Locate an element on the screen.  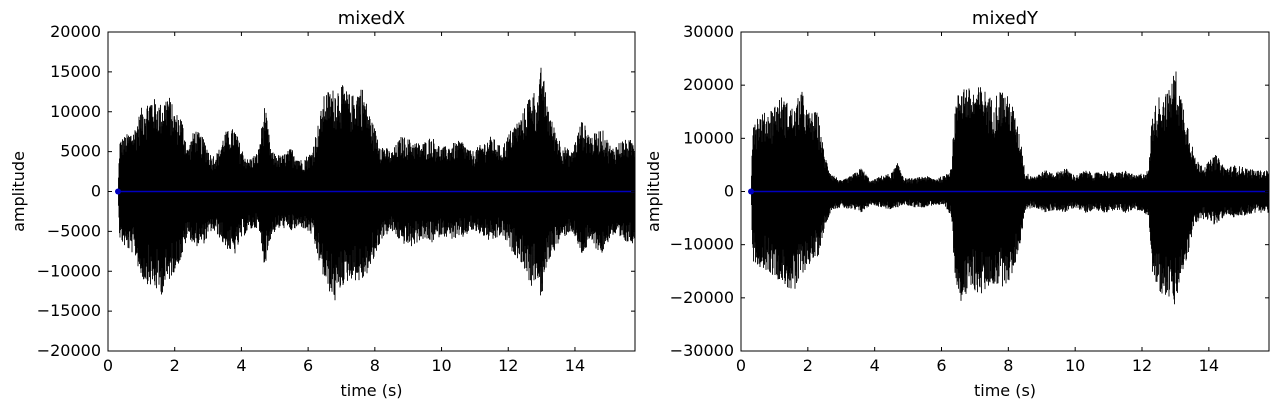
y-tick-label: −5000 is located at coordinates (74, 230).